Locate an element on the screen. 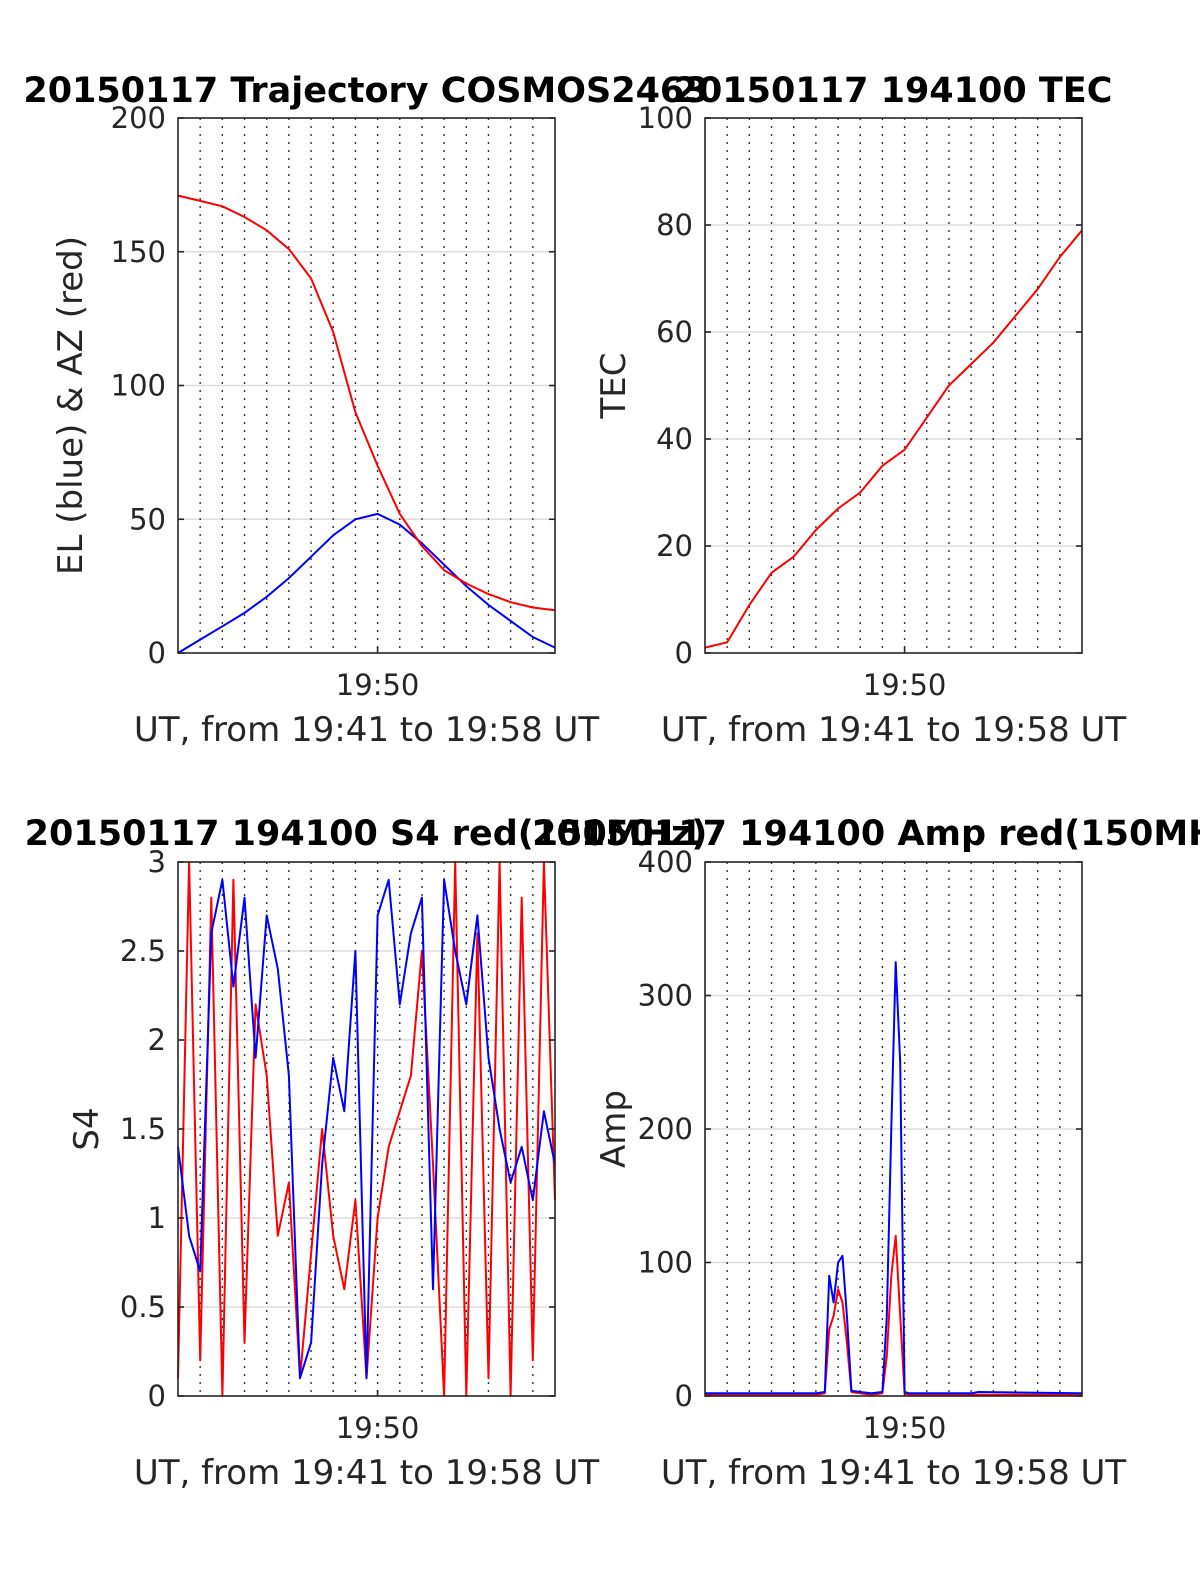 Image resolution: width=1200 pixels, height=1575 pixels. y-tick-label: 80 is located at coordinates (674, 225).